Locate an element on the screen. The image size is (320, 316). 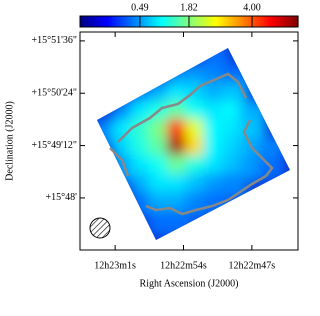
colorbar-tick-label: 0.49 is located at coordinates (140, 7).